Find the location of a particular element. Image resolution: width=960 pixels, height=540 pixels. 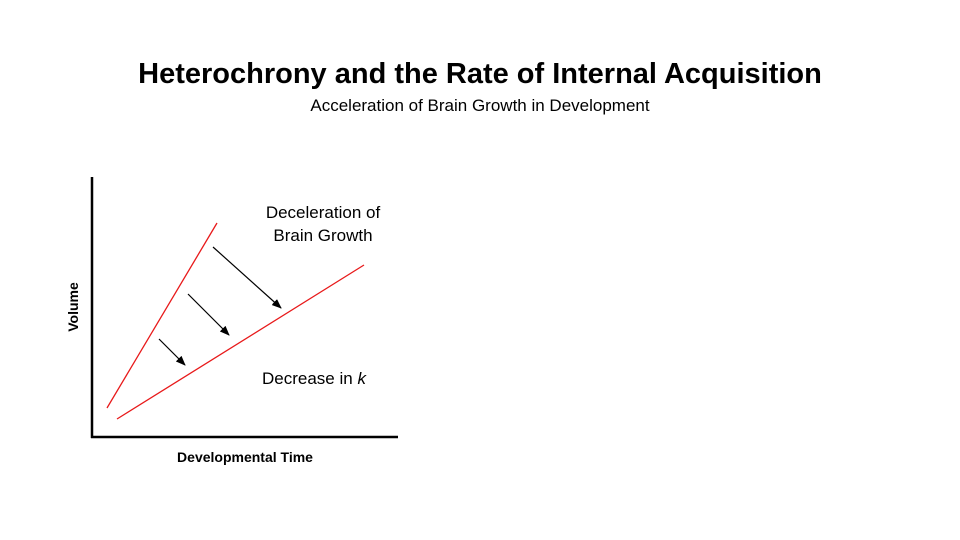

upper-annotation-line1: Deceleration of is located at coordinates (323, 212).